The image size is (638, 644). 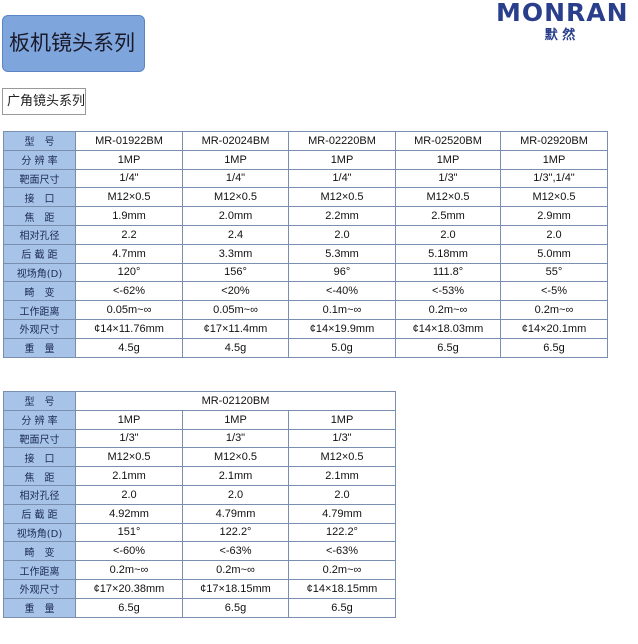 I want to click on cell: 2.9mm, so click(x=554, y=216).